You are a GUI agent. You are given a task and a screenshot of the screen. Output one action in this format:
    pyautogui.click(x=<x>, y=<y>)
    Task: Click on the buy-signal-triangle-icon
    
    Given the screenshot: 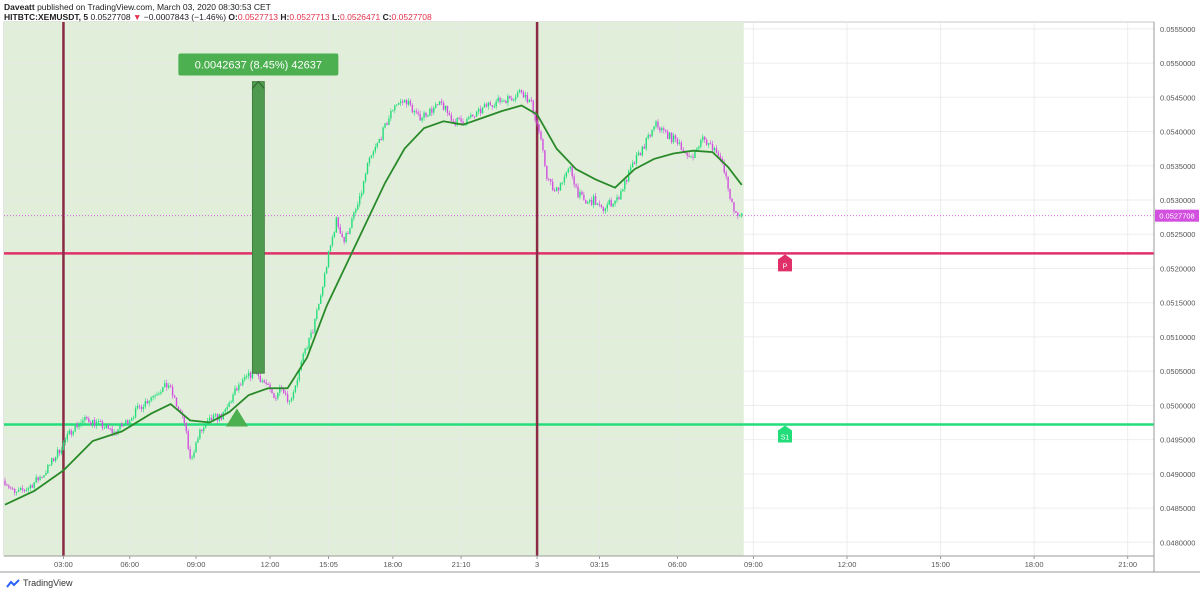 What is the action you would take?
    pyautogui.click(x=236, y=417)
    